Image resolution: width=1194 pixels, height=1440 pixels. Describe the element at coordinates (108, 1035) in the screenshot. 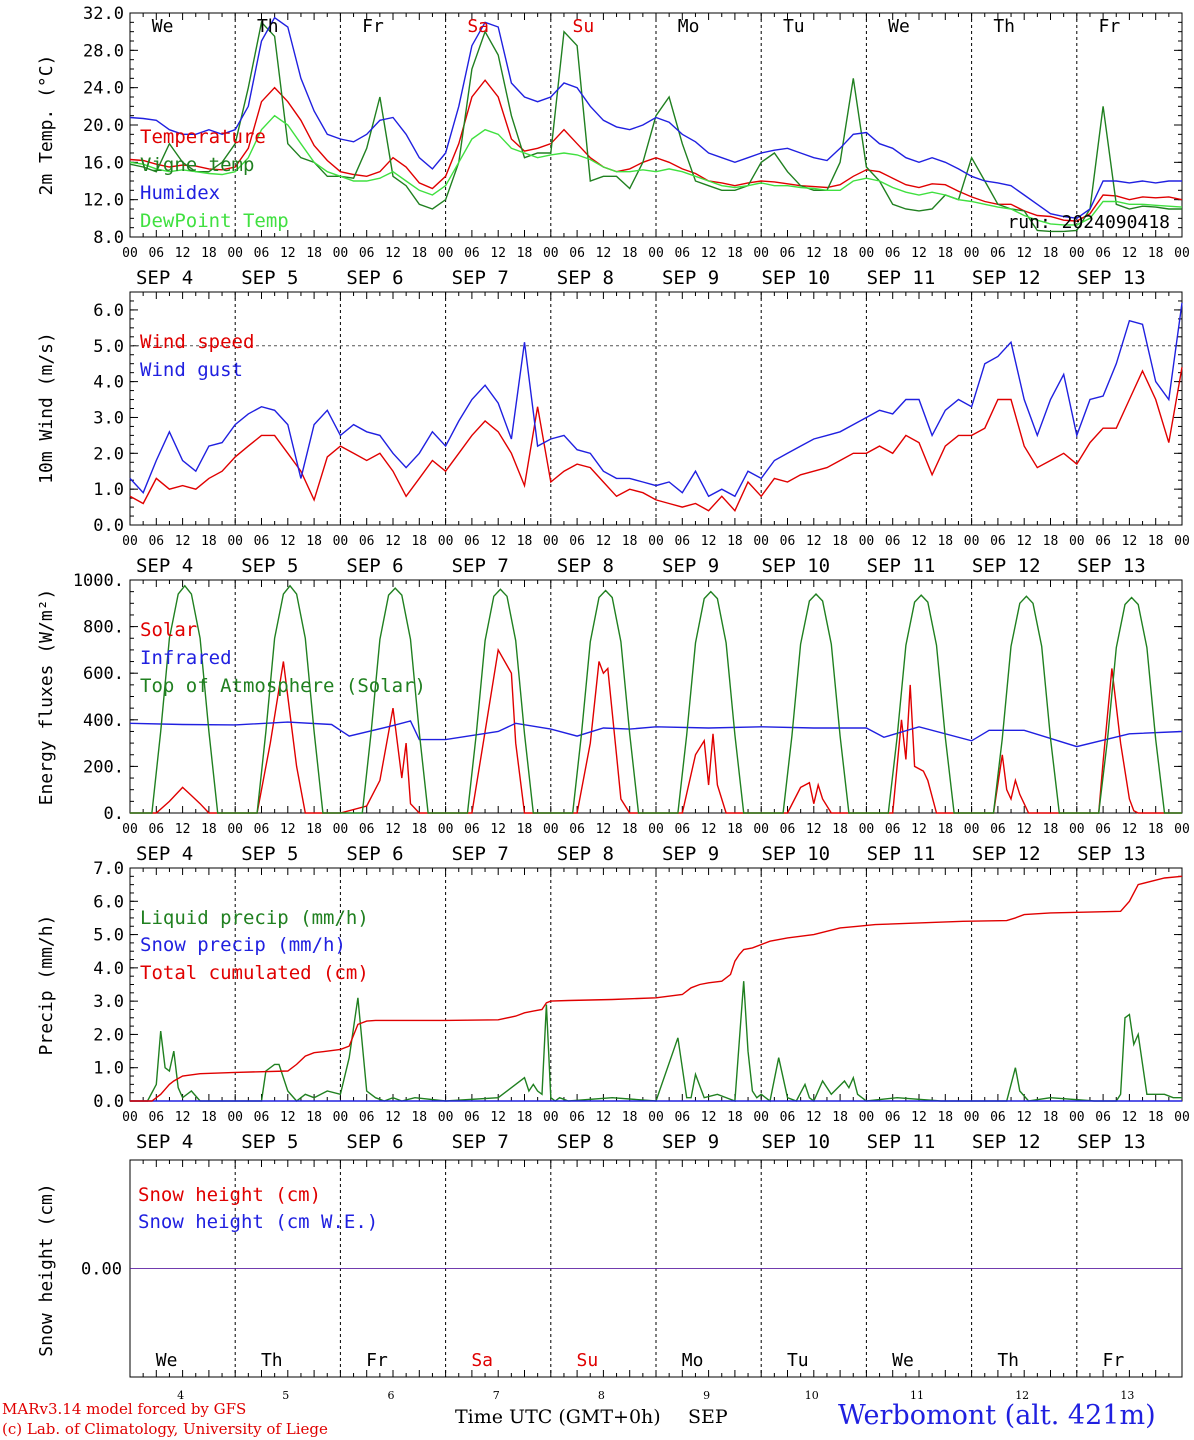

I see `y-tick-label: 2.0` at that location.